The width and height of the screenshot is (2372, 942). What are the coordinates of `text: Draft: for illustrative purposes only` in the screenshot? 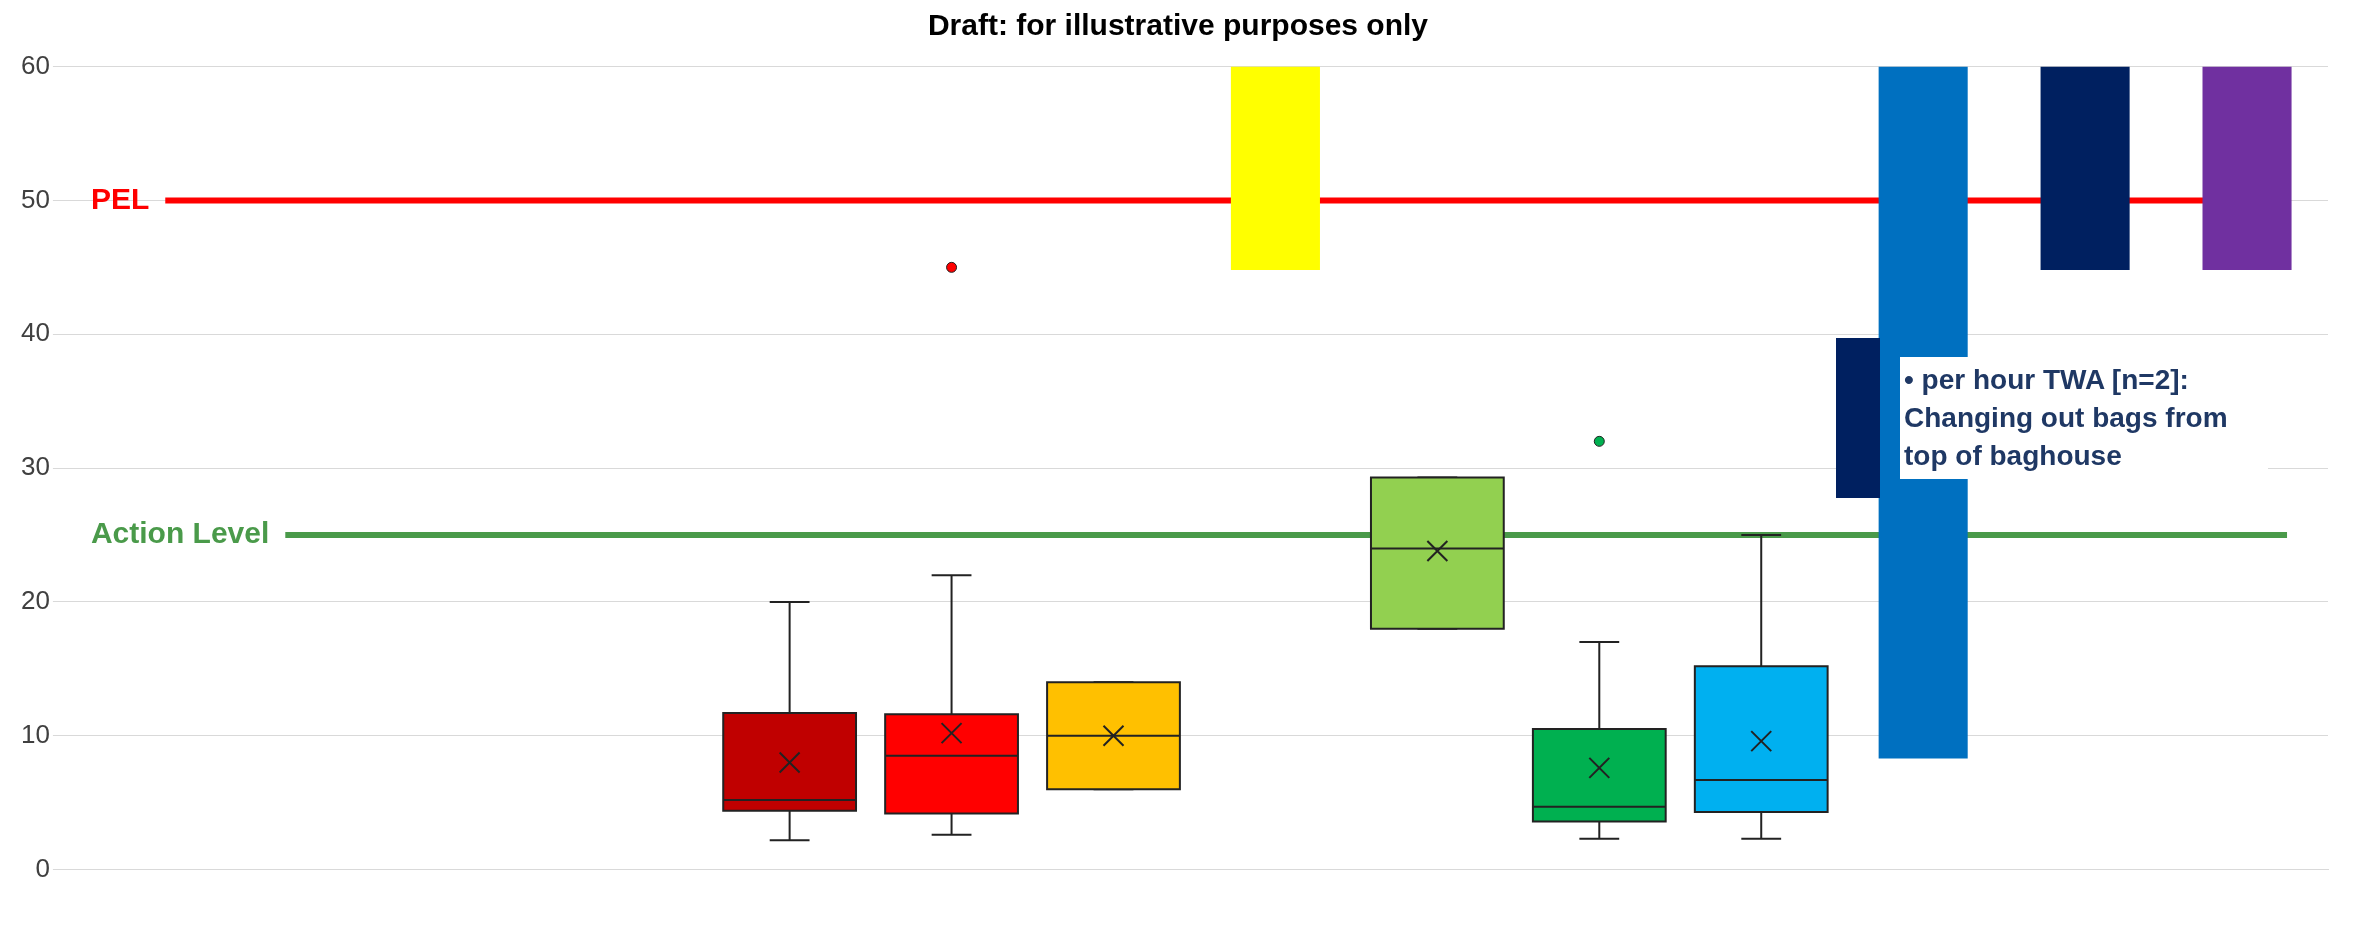 It's located at (1178, 25).